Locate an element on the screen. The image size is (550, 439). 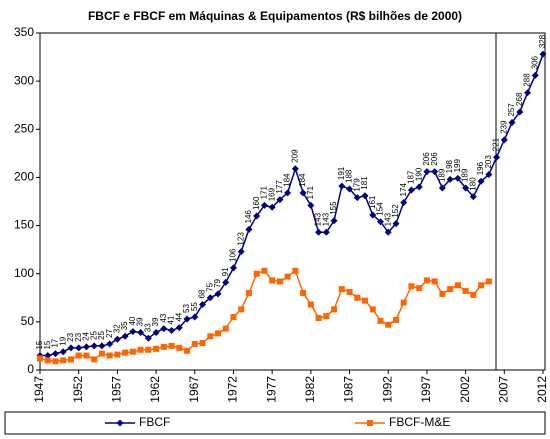
data-label: 189 is located at coordinates (442, 175).